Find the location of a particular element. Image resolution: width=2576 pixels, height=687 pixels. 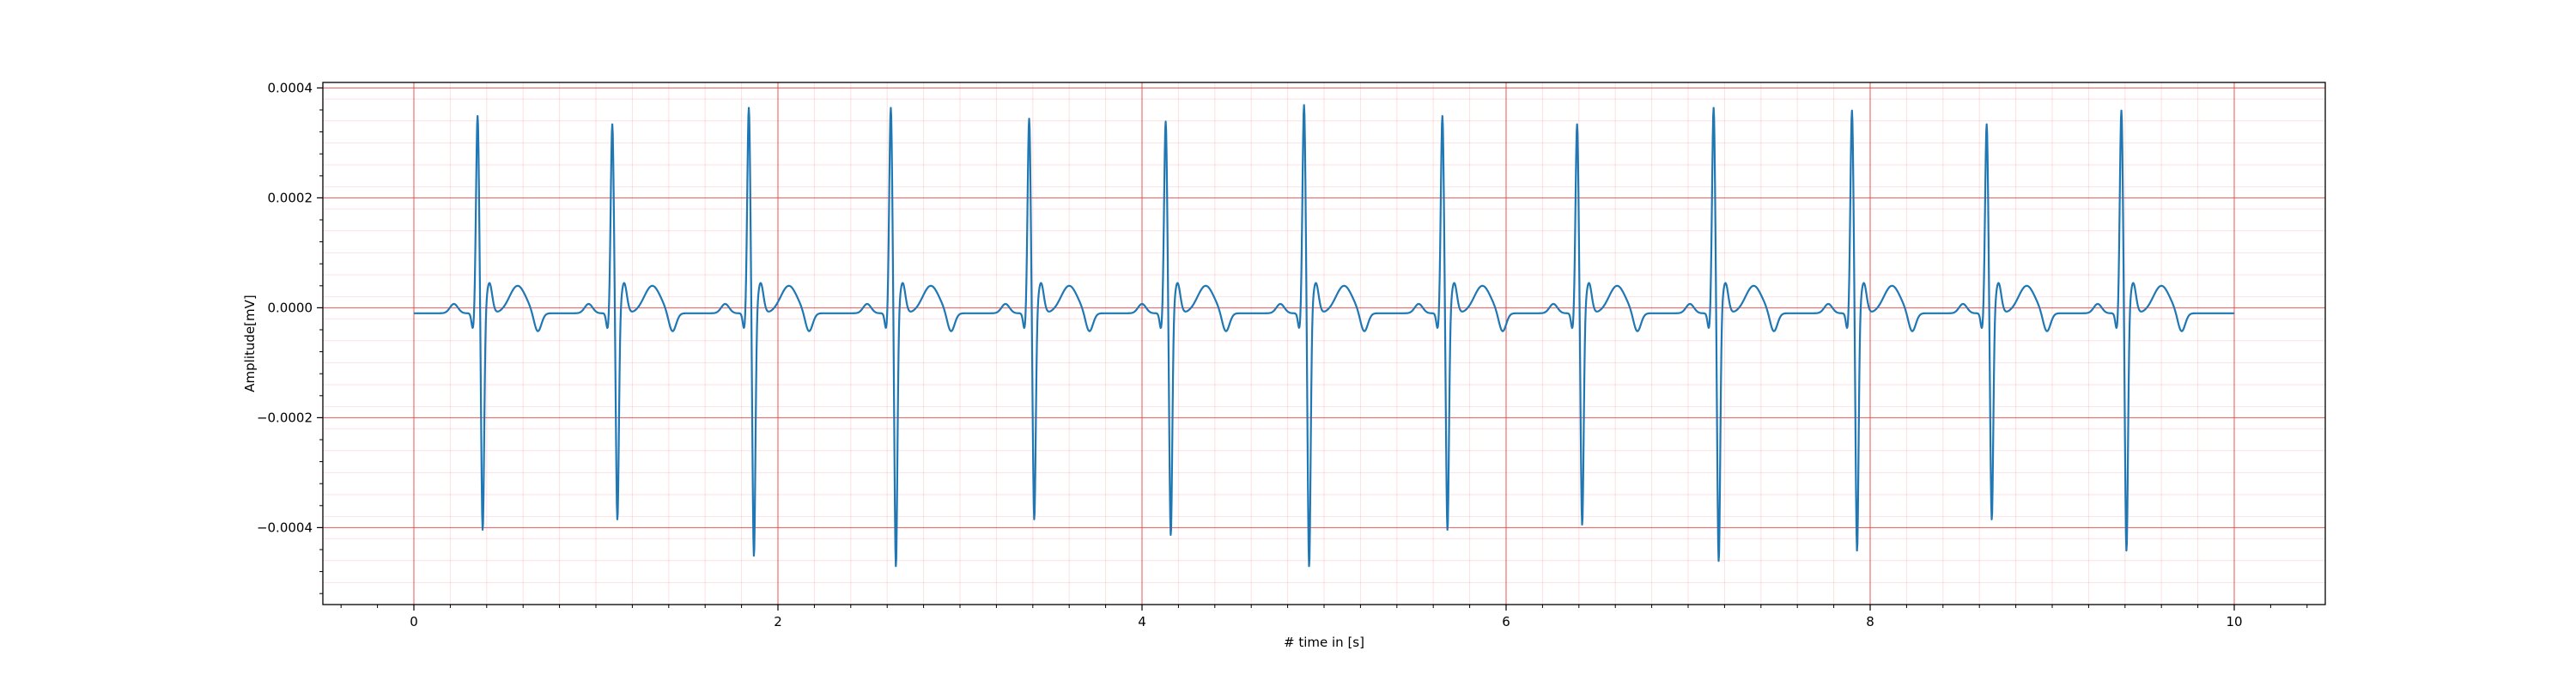

y-tick-label: 0.0000 is located at coordinates (291, 307).